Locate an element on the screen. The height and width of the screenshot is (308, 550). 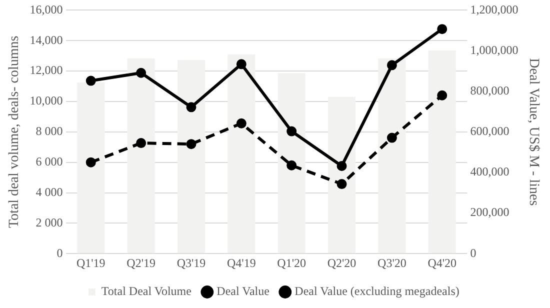
y2-tick-label: 600,000 is located at coordinates (490, 131).